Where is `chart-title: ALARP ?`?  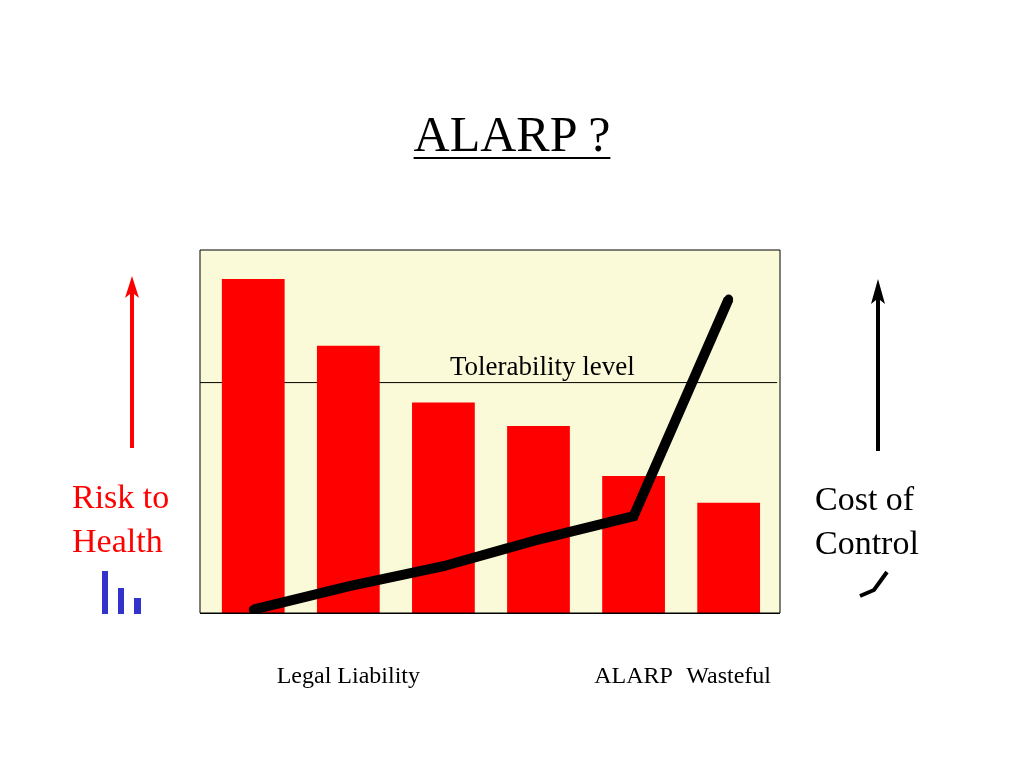 chart-title: ALARP ? is located at coordinates (512, 134).